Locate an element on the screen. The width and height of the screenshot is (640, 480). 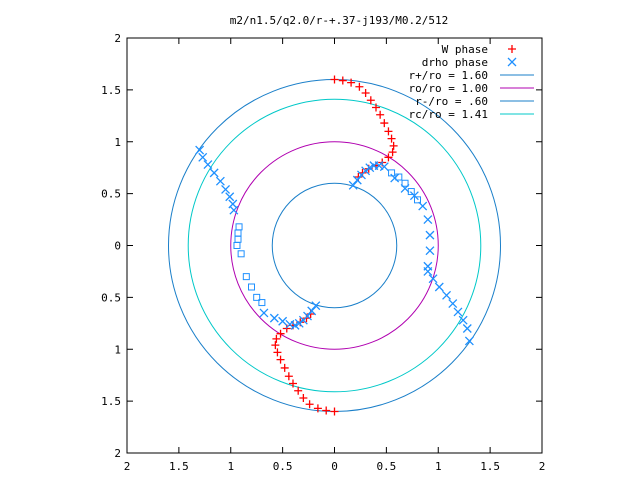
x-tick-label-1: 2 is located at coordinates (127, 466).